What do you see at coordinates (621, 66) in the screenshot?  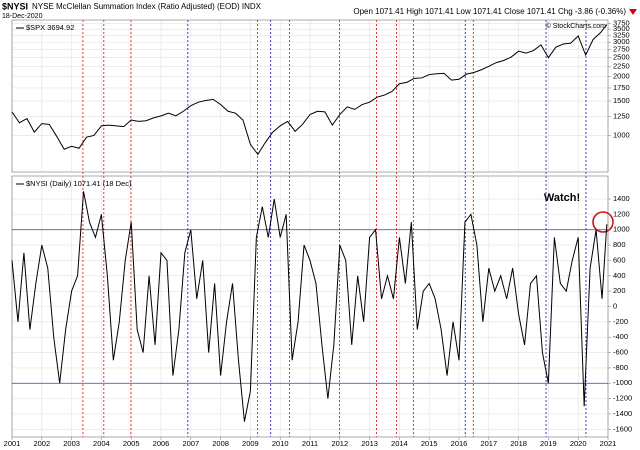 I see `y-tick-label: 2250` at bounding box center [621, 66].